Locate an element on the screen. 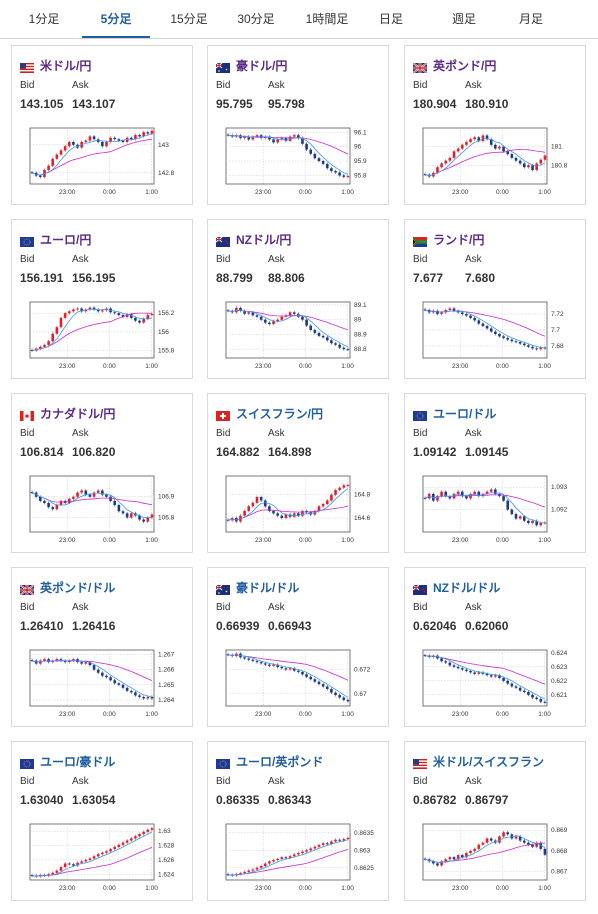 Image resolution: width=598 pixels, height=914 pixels. price-chart: 23:00 0:00 1:00 0.869 0.868 0.867 is located at coordinates (495, 858).